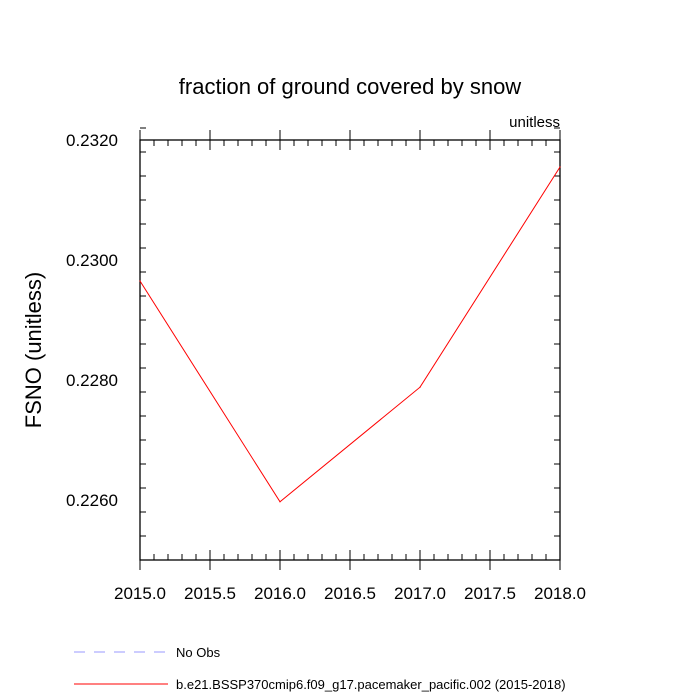 Image resolution: width=700 pixels, height=700 pixels. Describe the element at coordinates (560, 593) in the screenshot. I see `x-tick-label: 2018.0` at that location.